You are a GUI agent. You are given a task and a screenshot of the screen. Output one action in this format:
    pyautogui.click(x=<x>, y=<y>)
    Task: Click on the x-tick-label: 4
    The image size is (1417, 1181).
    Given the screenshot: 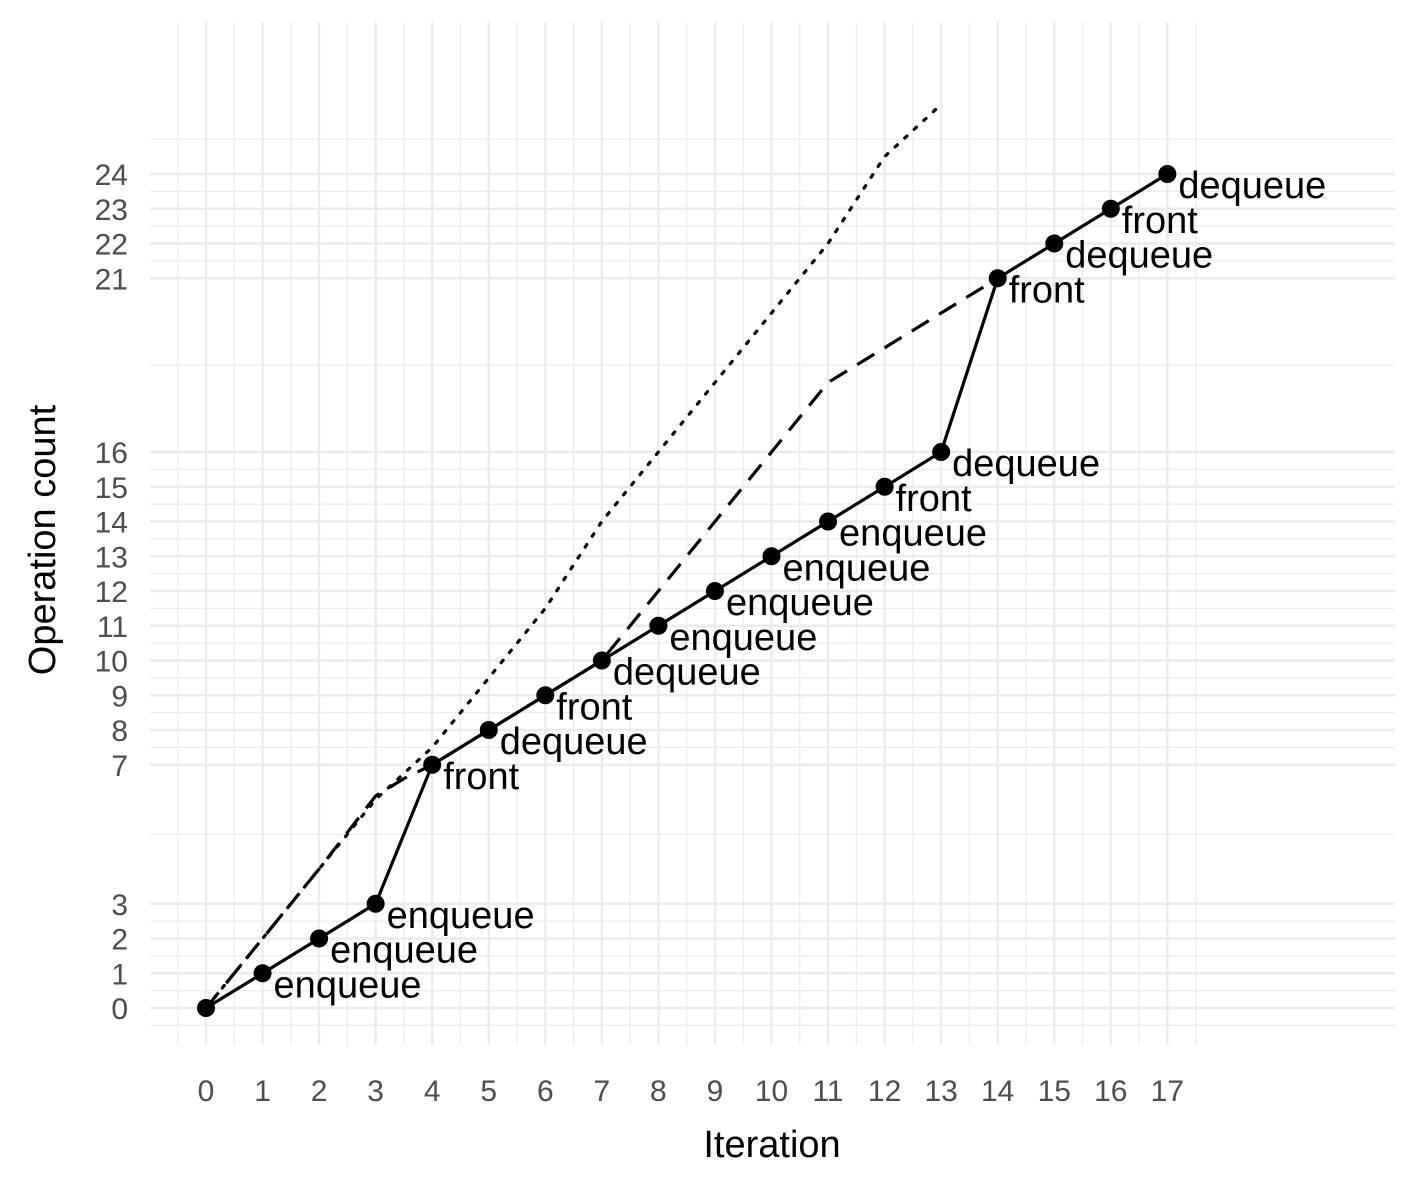 What is the action you would take?
    pyautogui.click(x=432, y=1091)
    